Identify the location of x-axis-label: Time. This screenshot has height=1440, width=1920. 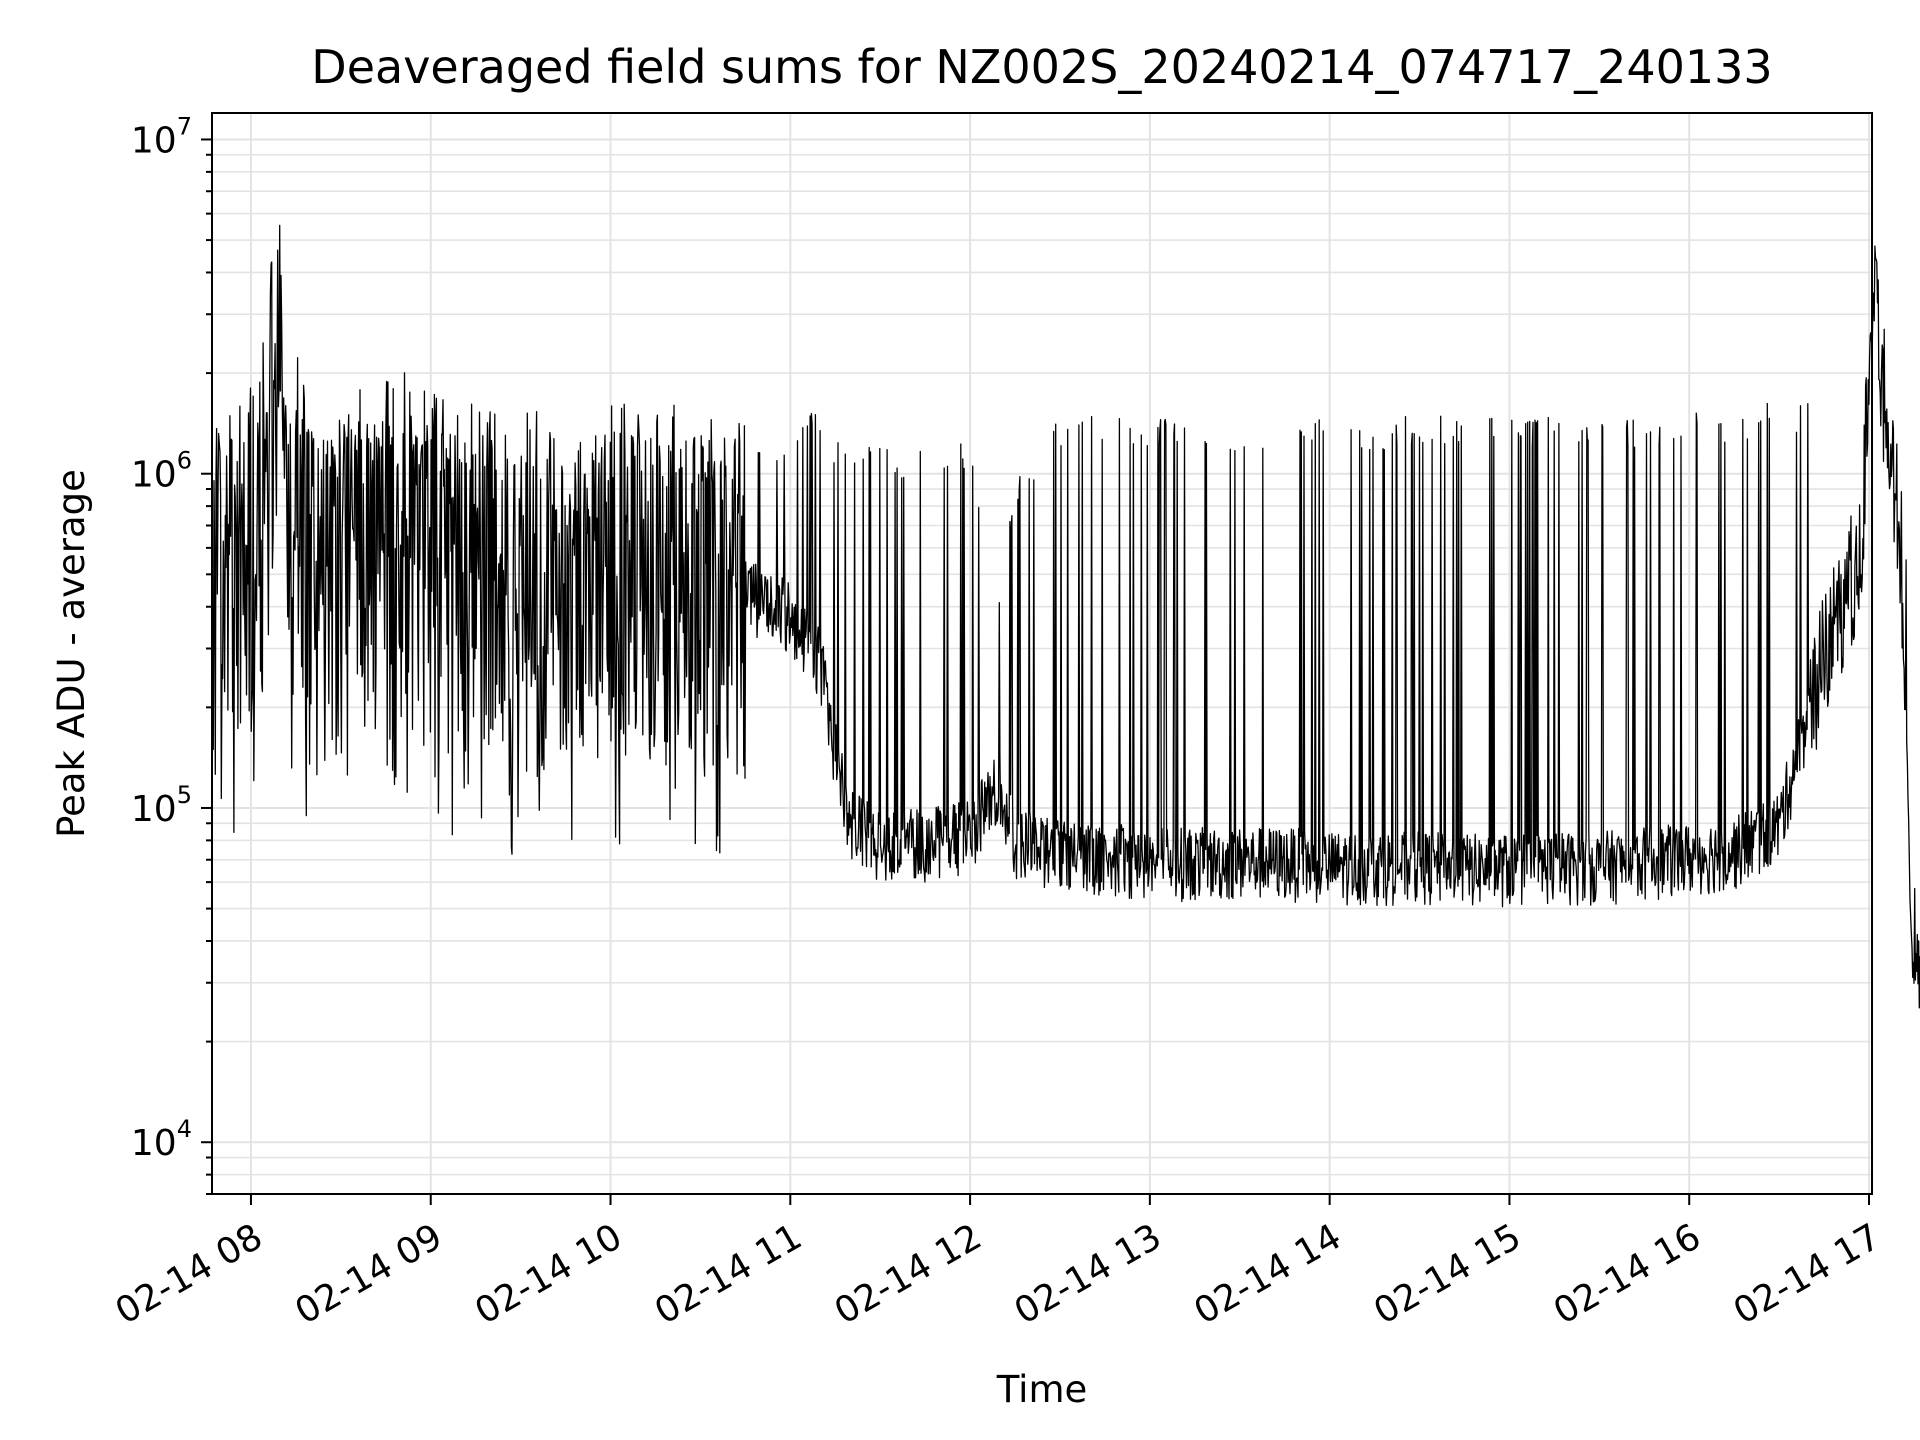
(1042, 1389).